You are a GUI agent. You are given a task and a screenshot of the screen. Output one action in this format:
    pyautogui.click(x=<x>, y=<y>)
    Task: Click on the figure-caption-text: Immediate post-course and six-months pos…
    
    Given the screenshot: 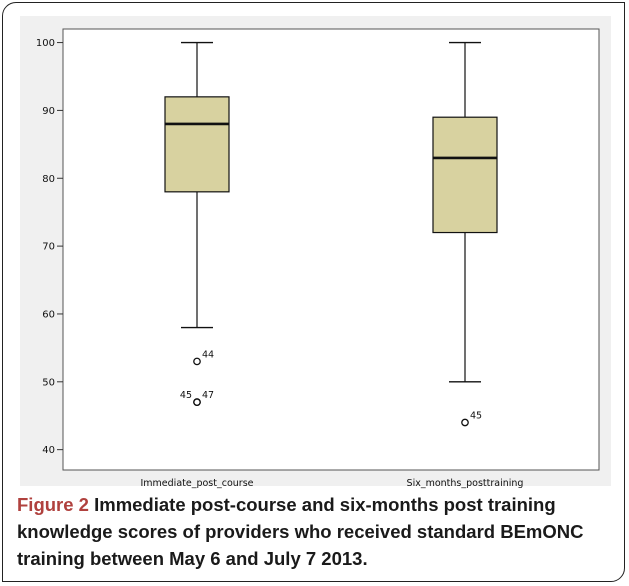 What is the action you would take?
    pyautogui.click(x=300, y=531)
    